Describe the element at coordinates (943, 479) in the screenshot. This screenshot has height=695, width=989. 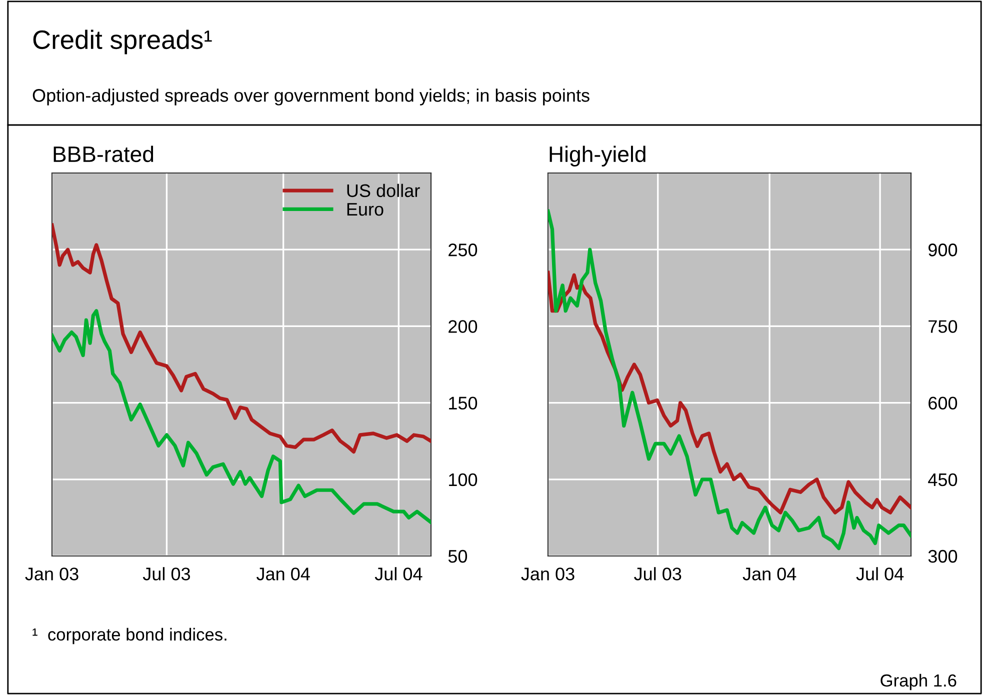
I see `y-tick-label: 450` at that location.